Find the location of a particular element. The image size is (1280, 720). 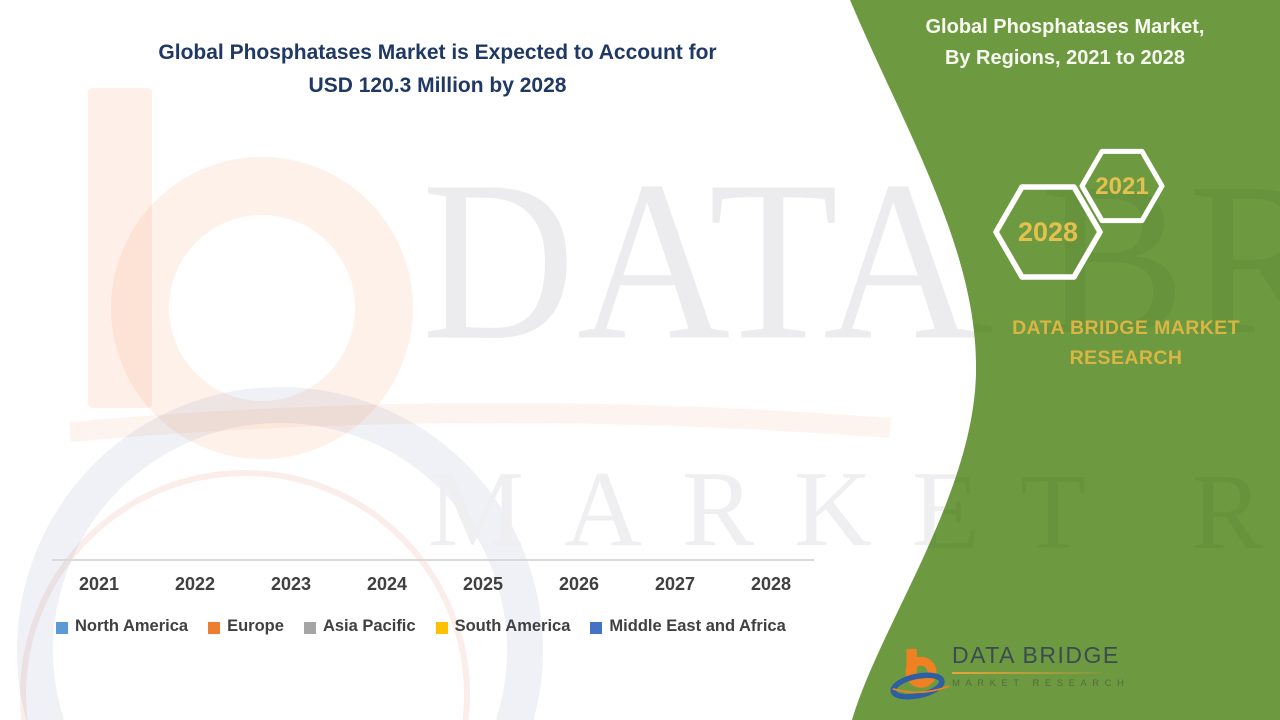

legend-item-europe: Europe is located at coordinates (246, 626).